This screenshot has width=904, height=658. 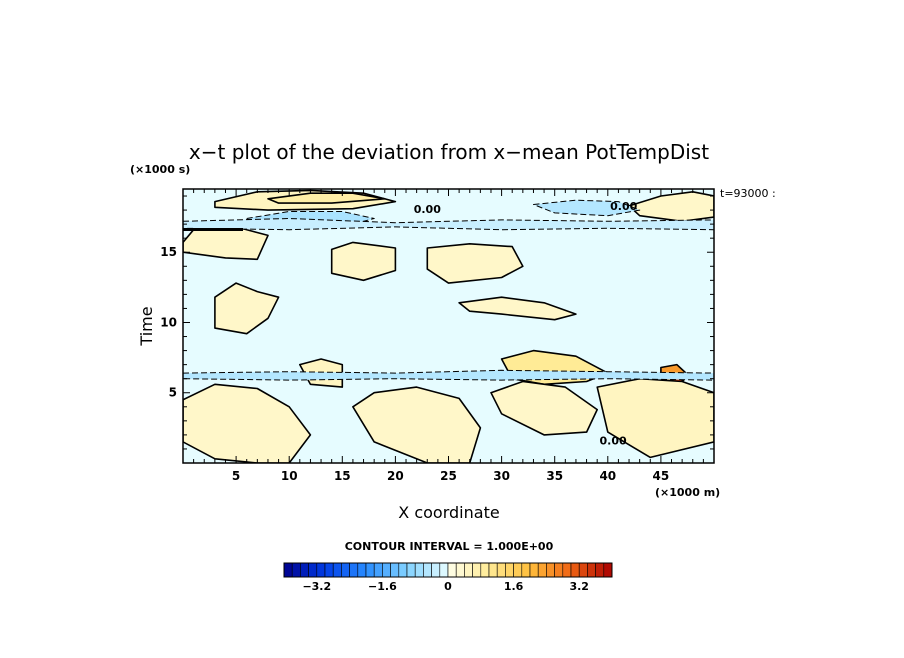 What do you see at coordinates (236, 476) in the screenshot?
I see `x-tick-label: 5` at bounding box center [236, 476].